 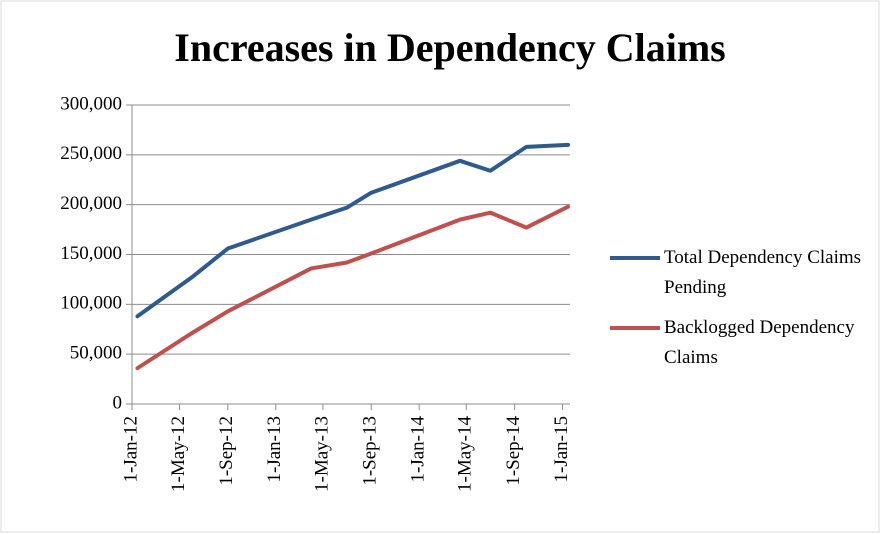 I want to click on x-tick-label: 1-Jan-14, so click(x=418, y=449).